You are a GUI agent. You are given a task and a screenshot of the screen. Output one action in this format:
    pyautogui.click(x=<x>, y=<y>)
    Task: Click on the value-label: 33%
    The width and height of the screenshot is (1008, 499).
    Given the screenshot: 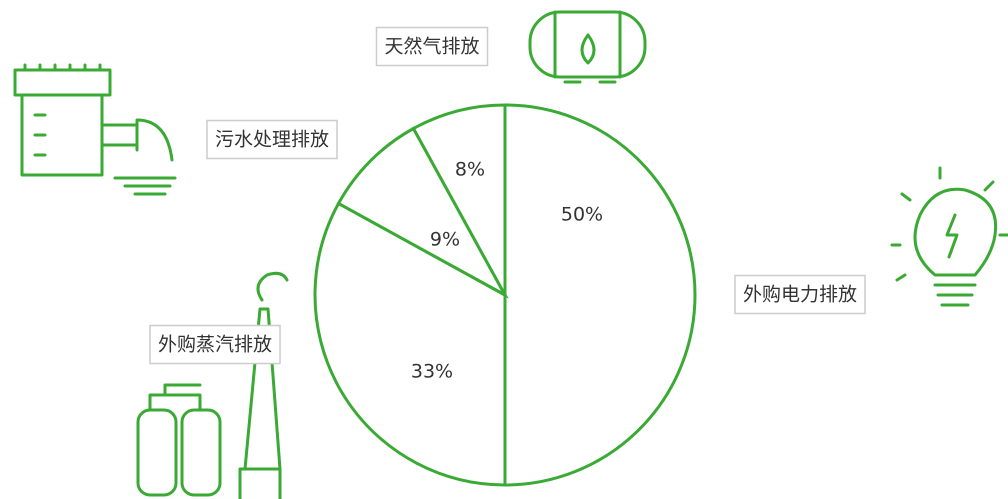 What is the action you would take?
    pyautogui.click(x=432, y=372)
    